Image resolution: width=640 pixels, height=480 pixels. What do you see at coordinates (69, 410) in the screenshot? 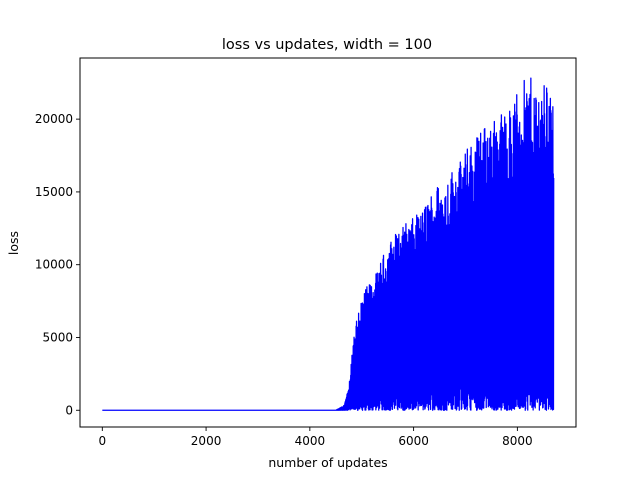
I see `y-tick-label: 0` at bounding box center [69, 410].